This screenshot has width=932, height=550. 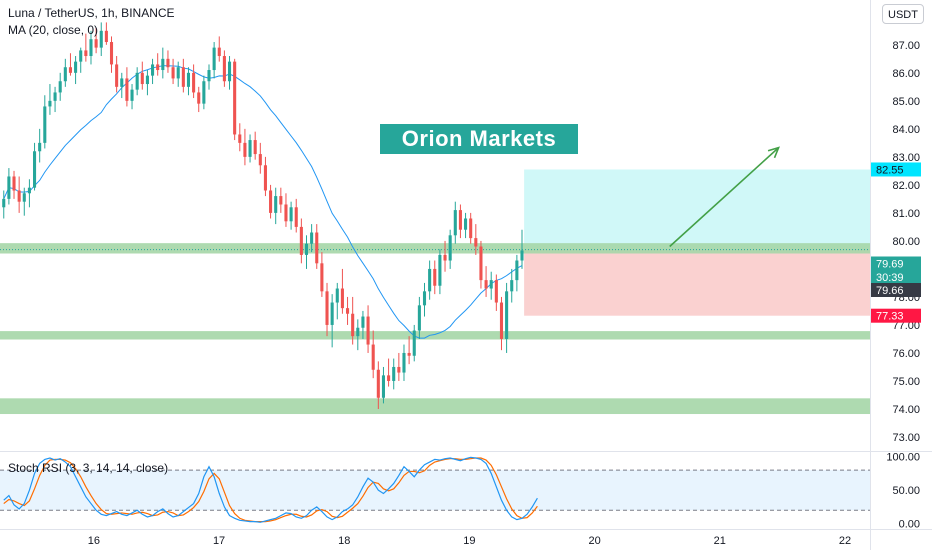 I want to click on y-tick-label: 86.00, so click(x=906, y=74).